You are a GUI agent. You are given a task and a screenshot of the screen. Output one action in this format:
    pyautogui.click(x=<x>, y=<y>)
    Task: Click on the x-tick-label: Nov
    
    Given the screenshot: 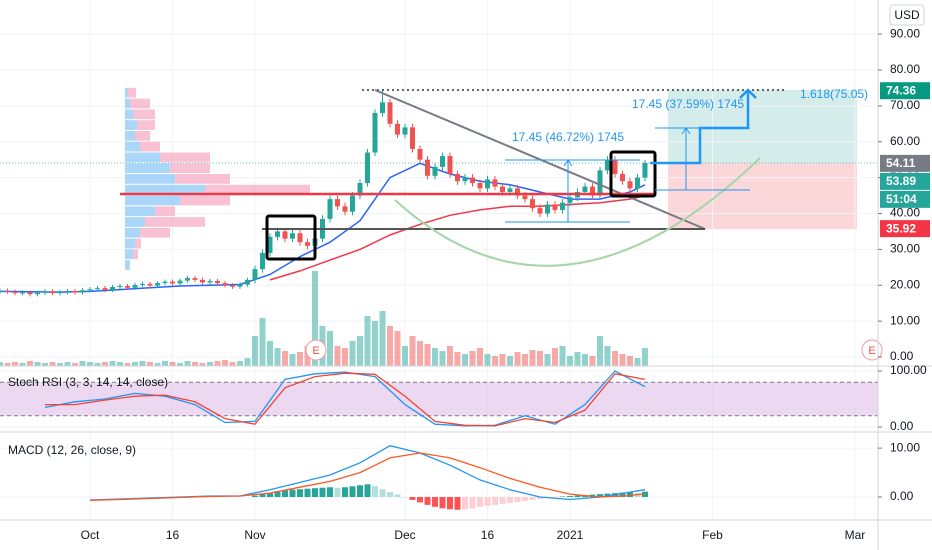 What is the action you would take?
    pyautogui.click(x=254, y=535)
    